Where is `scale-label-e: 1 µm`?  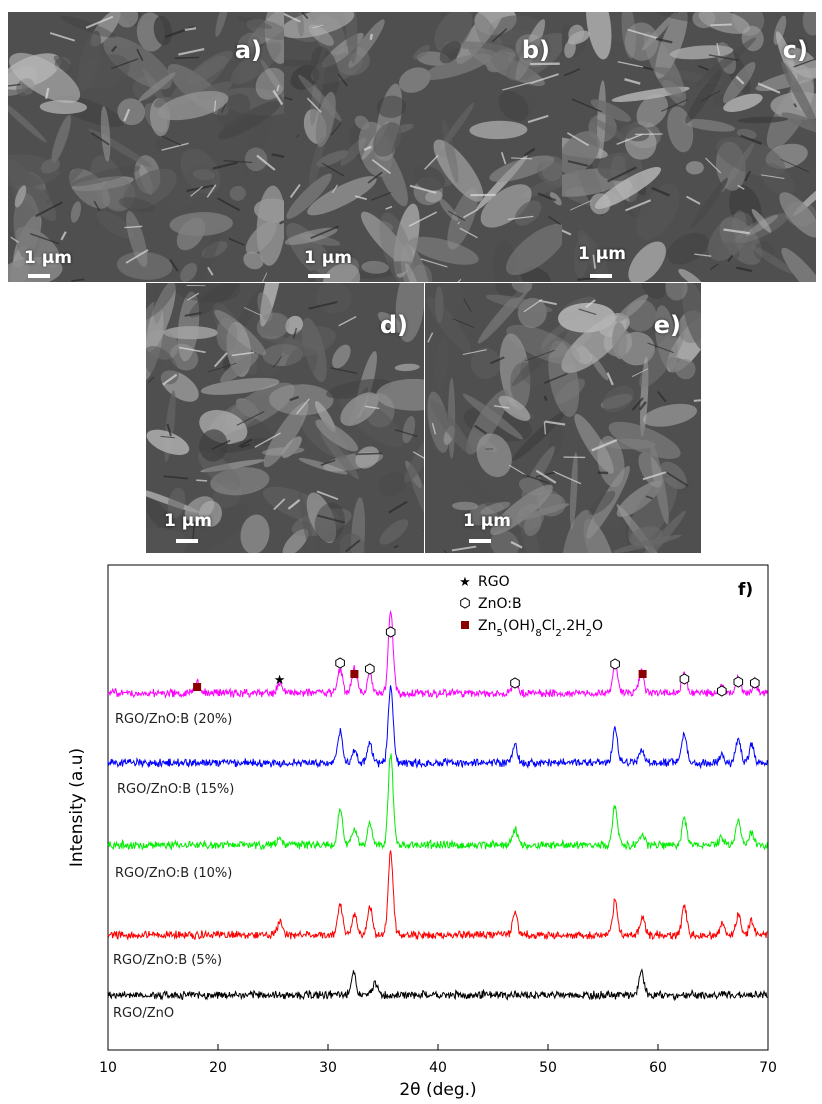 scale-label-e: 1 µm is located at coordinates (487, 521).